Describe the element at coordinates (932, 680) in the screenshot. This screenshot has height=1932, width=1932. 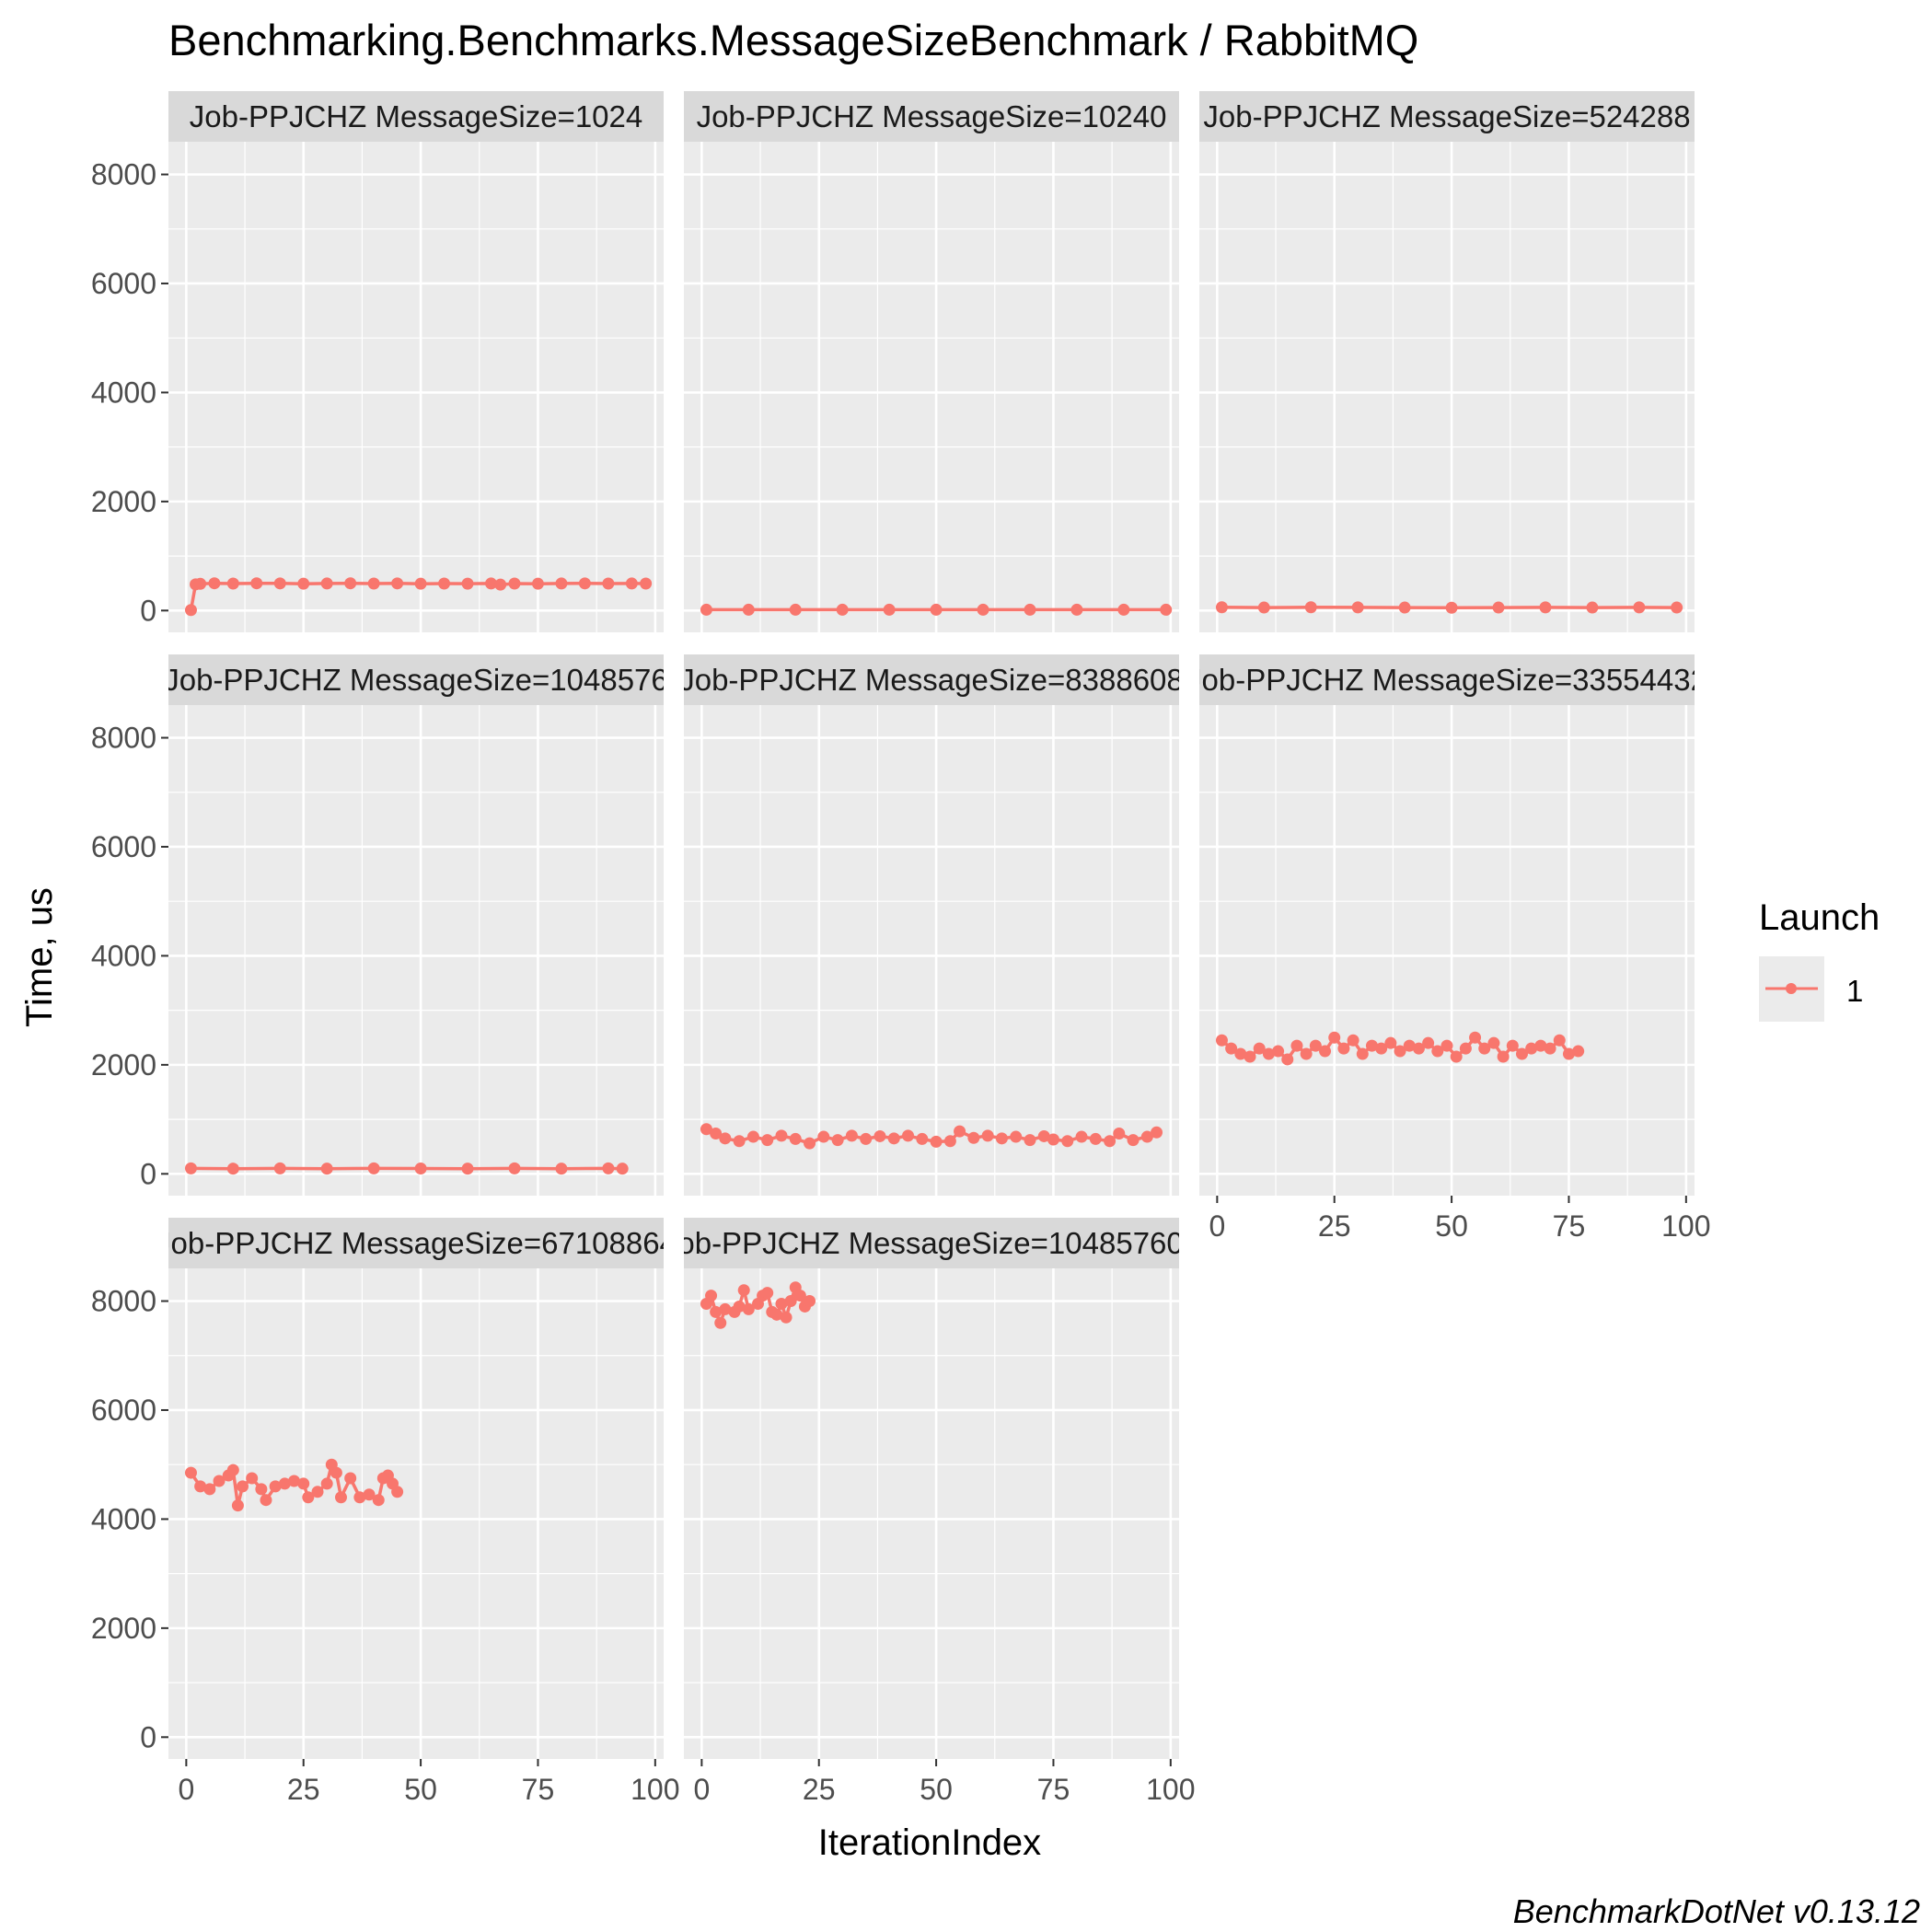
I see `facet-strip-label: Job-PPJCHZ MessageSize=8388608` at that location.